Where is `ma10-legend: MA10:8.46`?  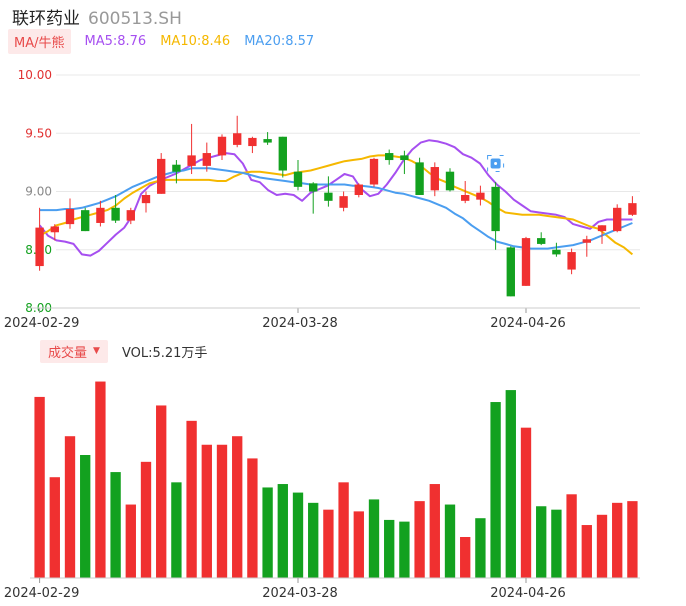
ma10-legend: MA10:8.46 is located at coordinates (195, 41).